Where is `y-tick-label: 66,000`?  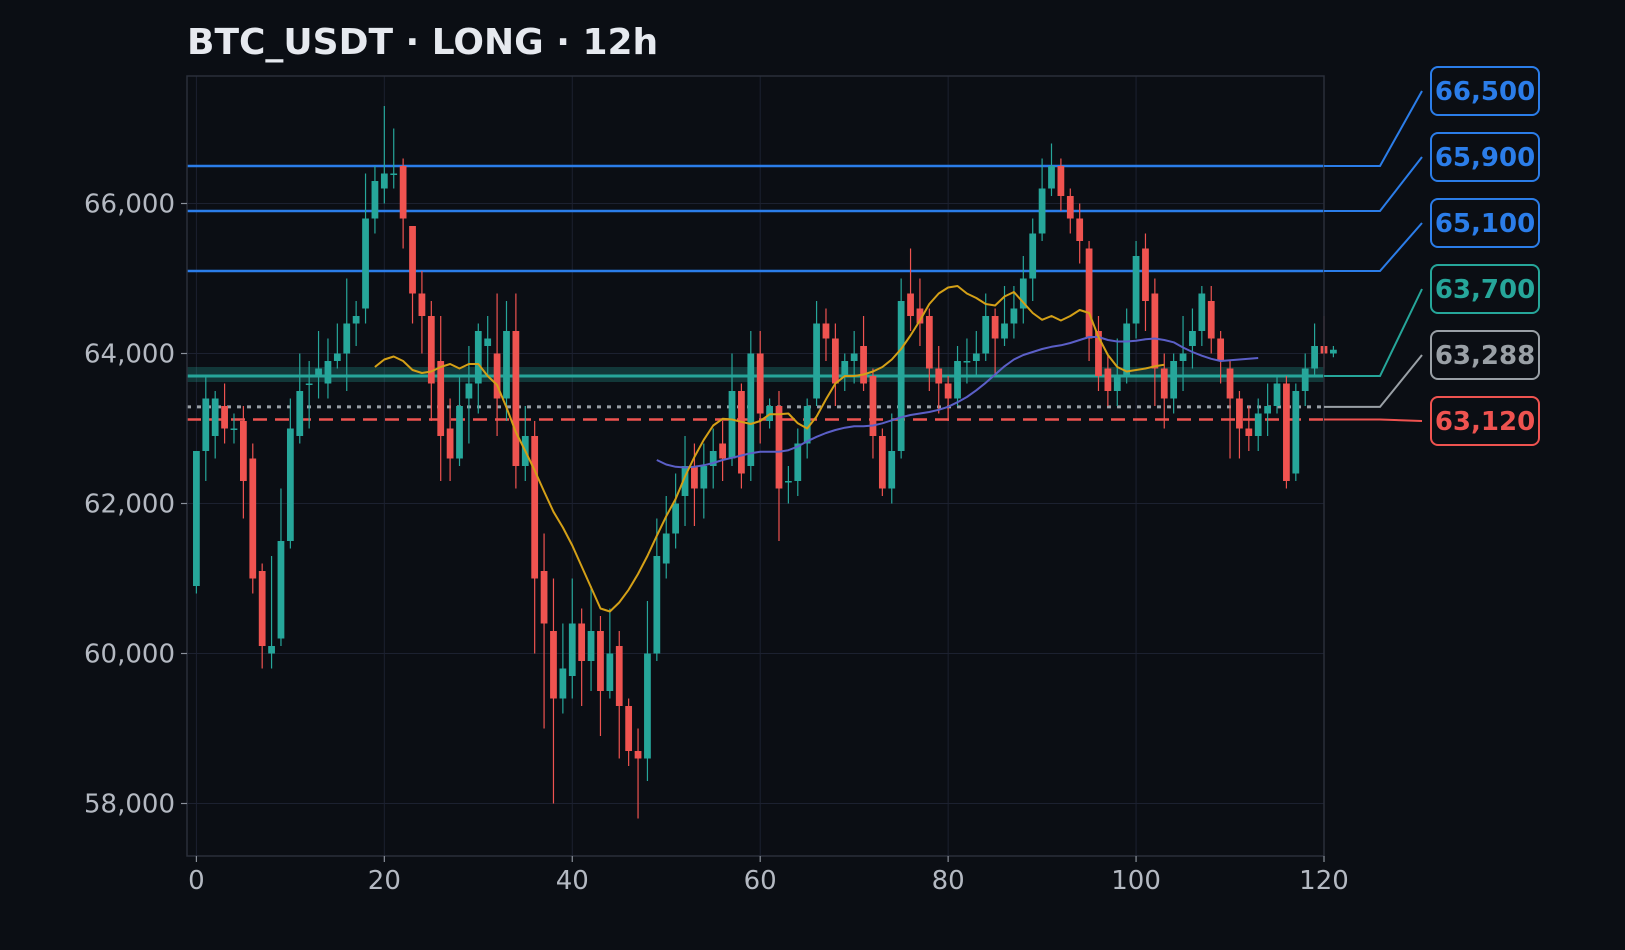 y-tick-label: 66,000 is located at coordinates (129, 205).